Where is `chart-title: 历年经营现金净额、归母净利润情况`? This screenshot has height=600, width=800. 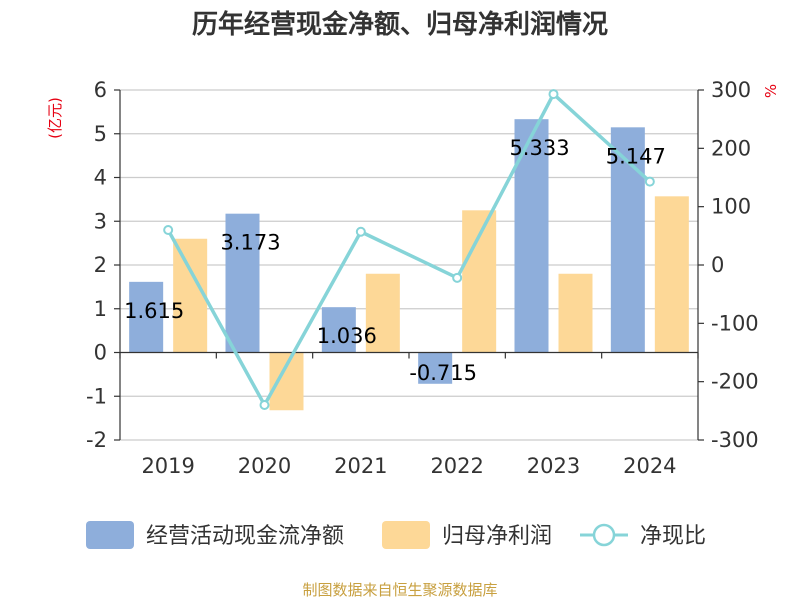
chart-title: 历年经营现金净额、归母净利润情况 is located at coordinates (400, 24).